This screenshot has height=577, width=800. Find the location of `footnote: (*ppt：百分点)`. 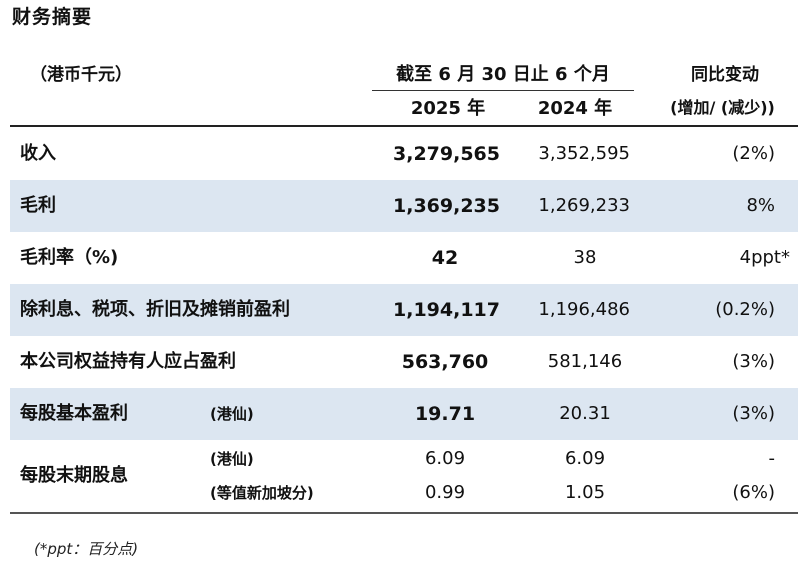

footnote: (*ppt：百分点) is located at coordinates (86, 549).